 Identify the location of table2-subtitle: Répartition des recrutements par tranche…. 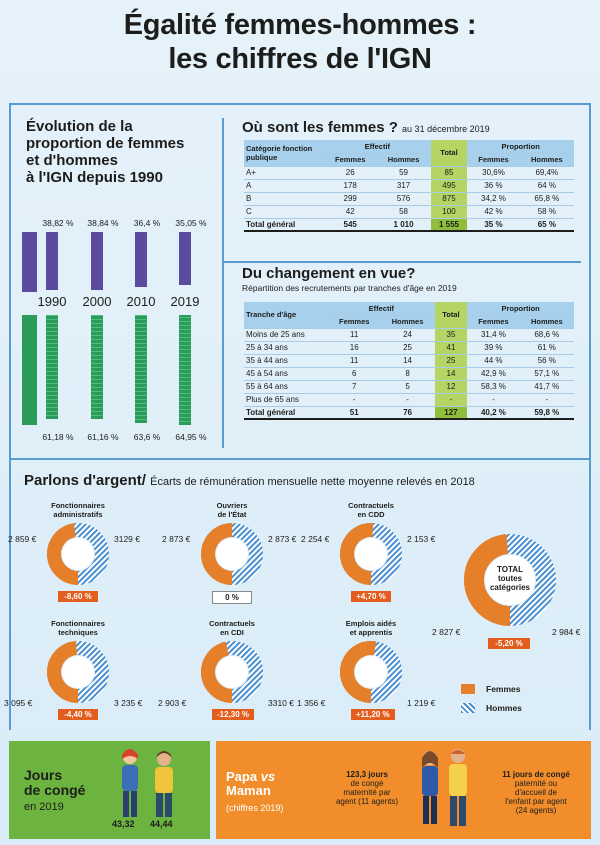
(349, 288).